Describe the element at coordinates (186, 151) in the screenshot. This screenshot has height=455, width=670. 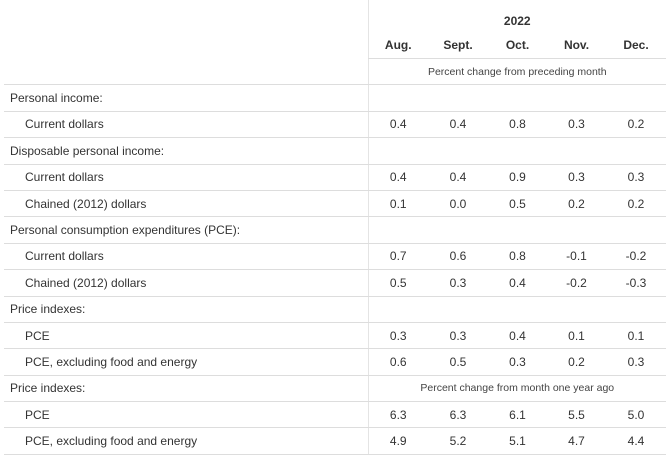
I see `section-title: Disposable personal income:` at that location.